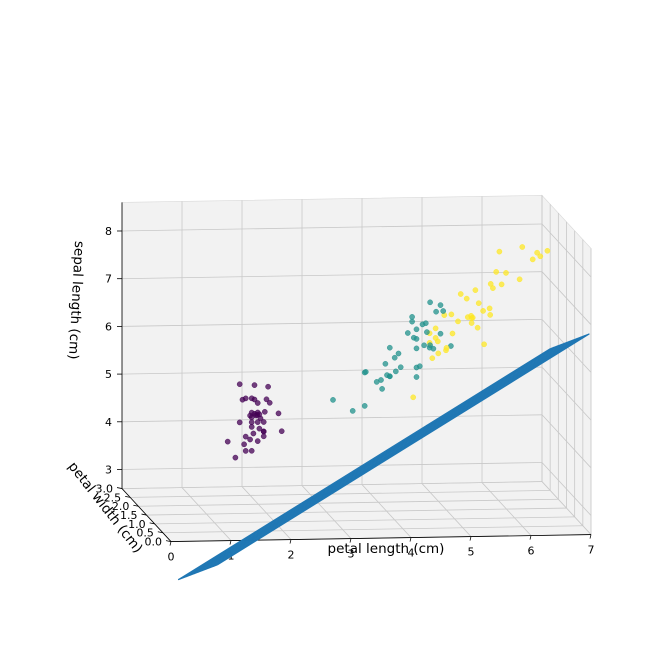 Image resolution: width=666 pixels, height=666 pixels. Describe the element at coordinates (113, 497) in the screenshot. I see `y-tick-label: 2.5` at that location.